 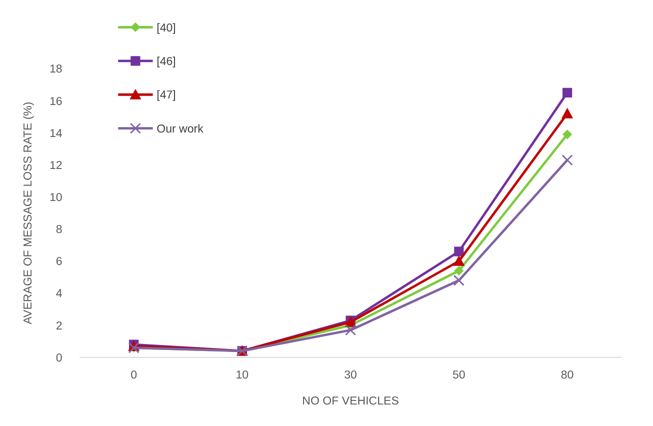 I want to click on y-tick-label: 4, so click(x=59, y=294).